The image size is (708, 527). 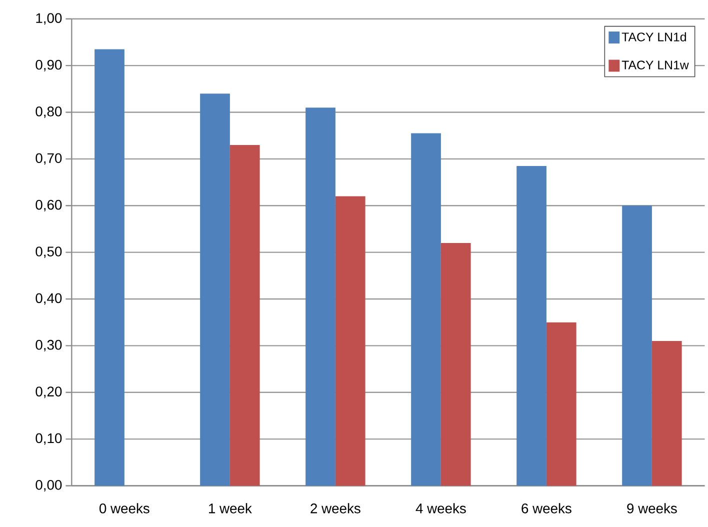 What do you see at coordinates (335, 508) in the screenshot?
I see `x-tick-label: 2 weeks` at bounding box center [335, 508].